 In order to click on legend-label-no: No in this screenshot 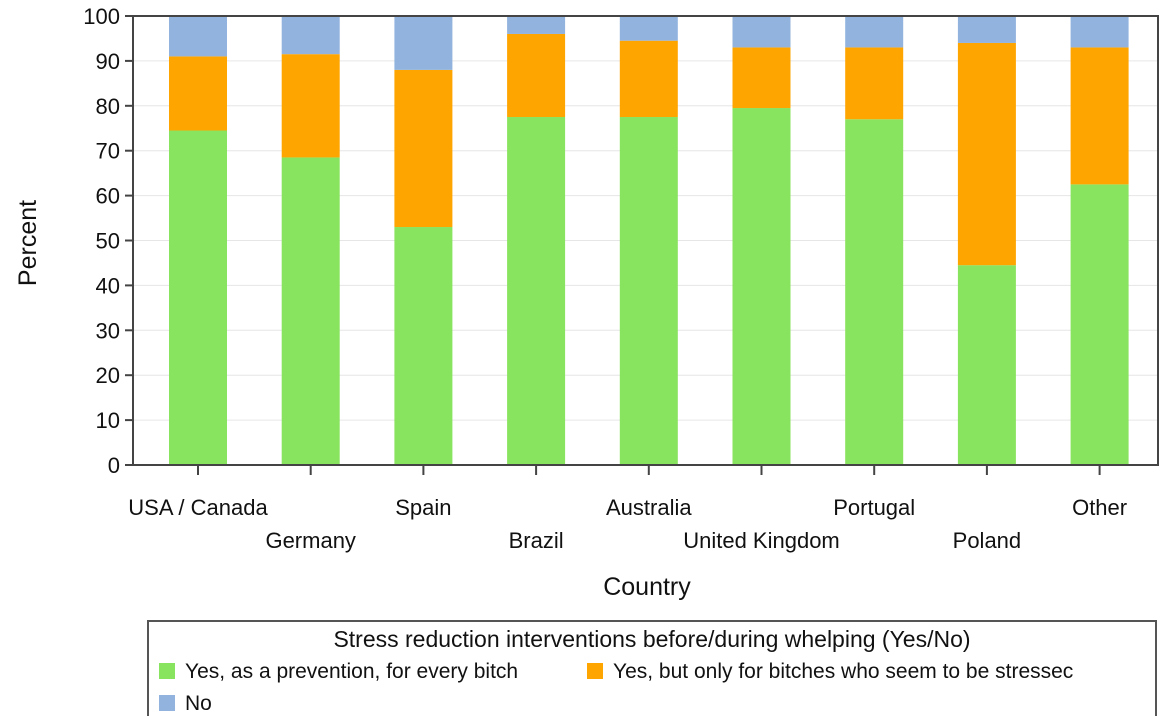, I will do `click(198, 703)`.